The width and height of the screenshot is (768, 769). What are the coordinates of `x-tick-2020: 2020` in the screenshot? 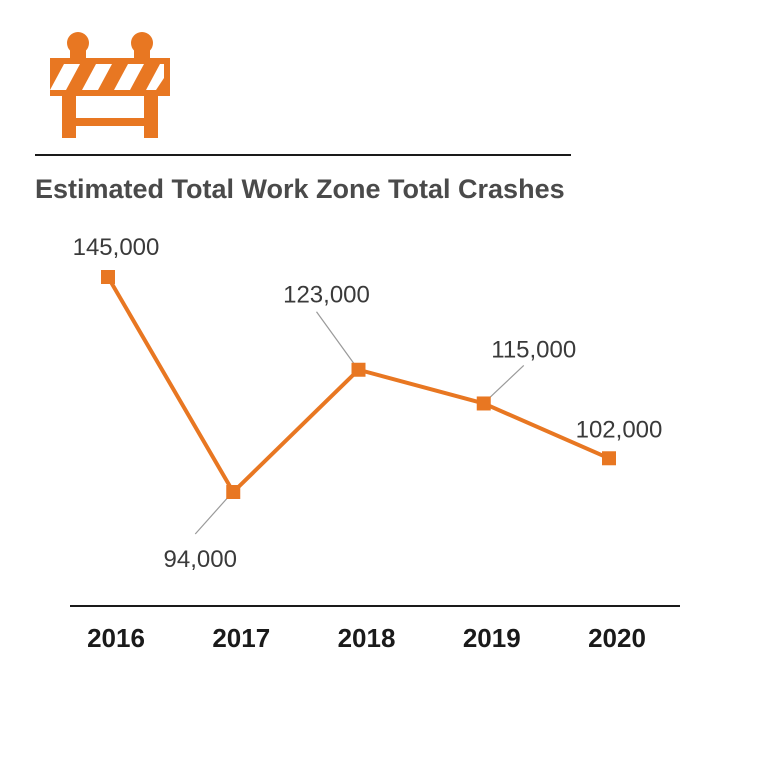 It's located at (617, 638).